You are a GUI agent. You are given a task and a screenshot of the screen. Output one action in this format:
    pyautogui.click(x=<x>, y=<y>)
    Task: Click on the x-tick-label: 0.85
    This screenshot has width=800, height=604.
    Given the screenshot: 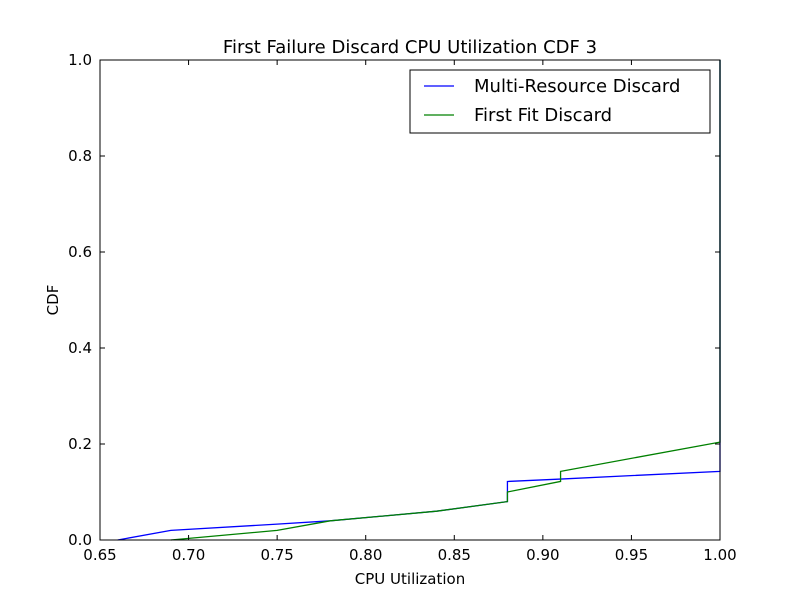 What is the action you would take?
    pyautogui.click(x=454, y=555)
    